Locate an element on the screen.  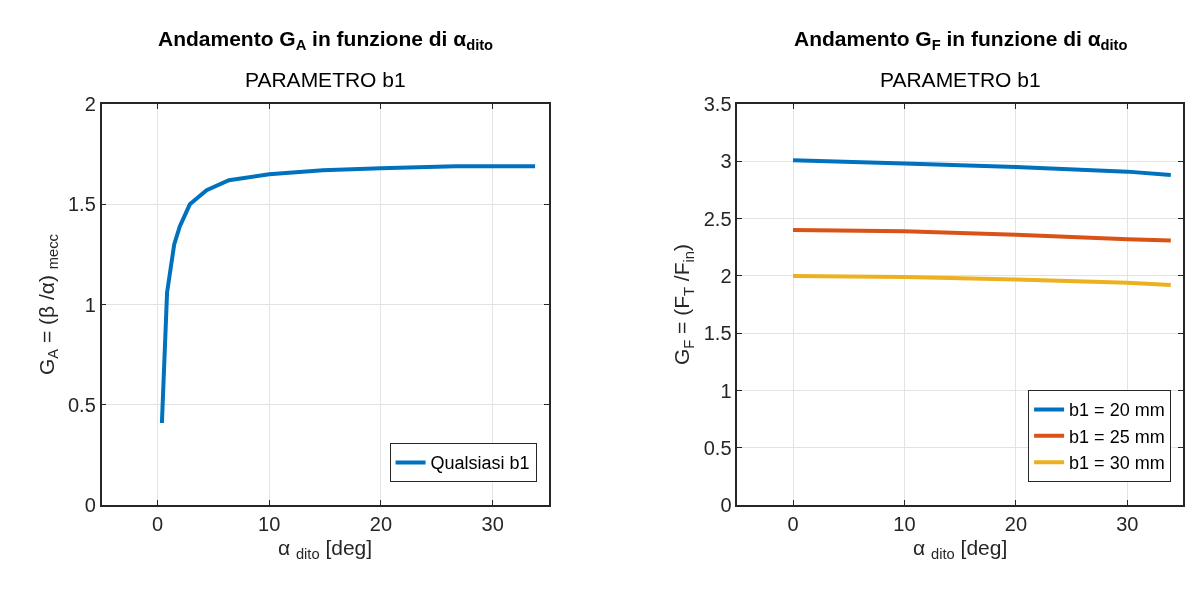
legend-label: Qualsiasi b1 is located at coordinates (480, 463).